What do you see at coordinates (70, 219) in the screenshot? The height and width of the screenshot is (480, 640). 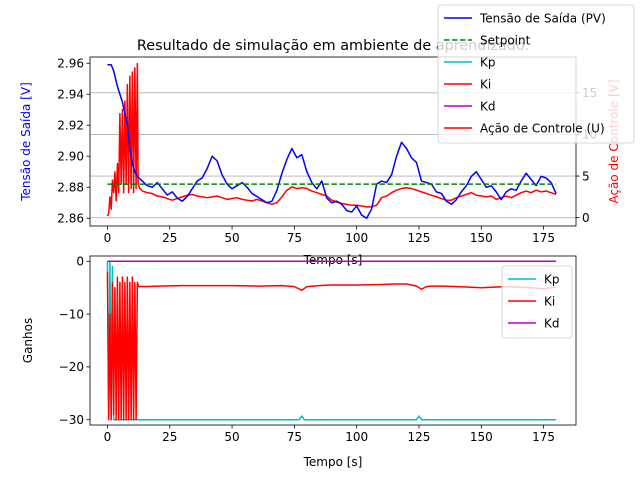 I see `y-tick-label: 2.86` at bounding box center [70, 219].